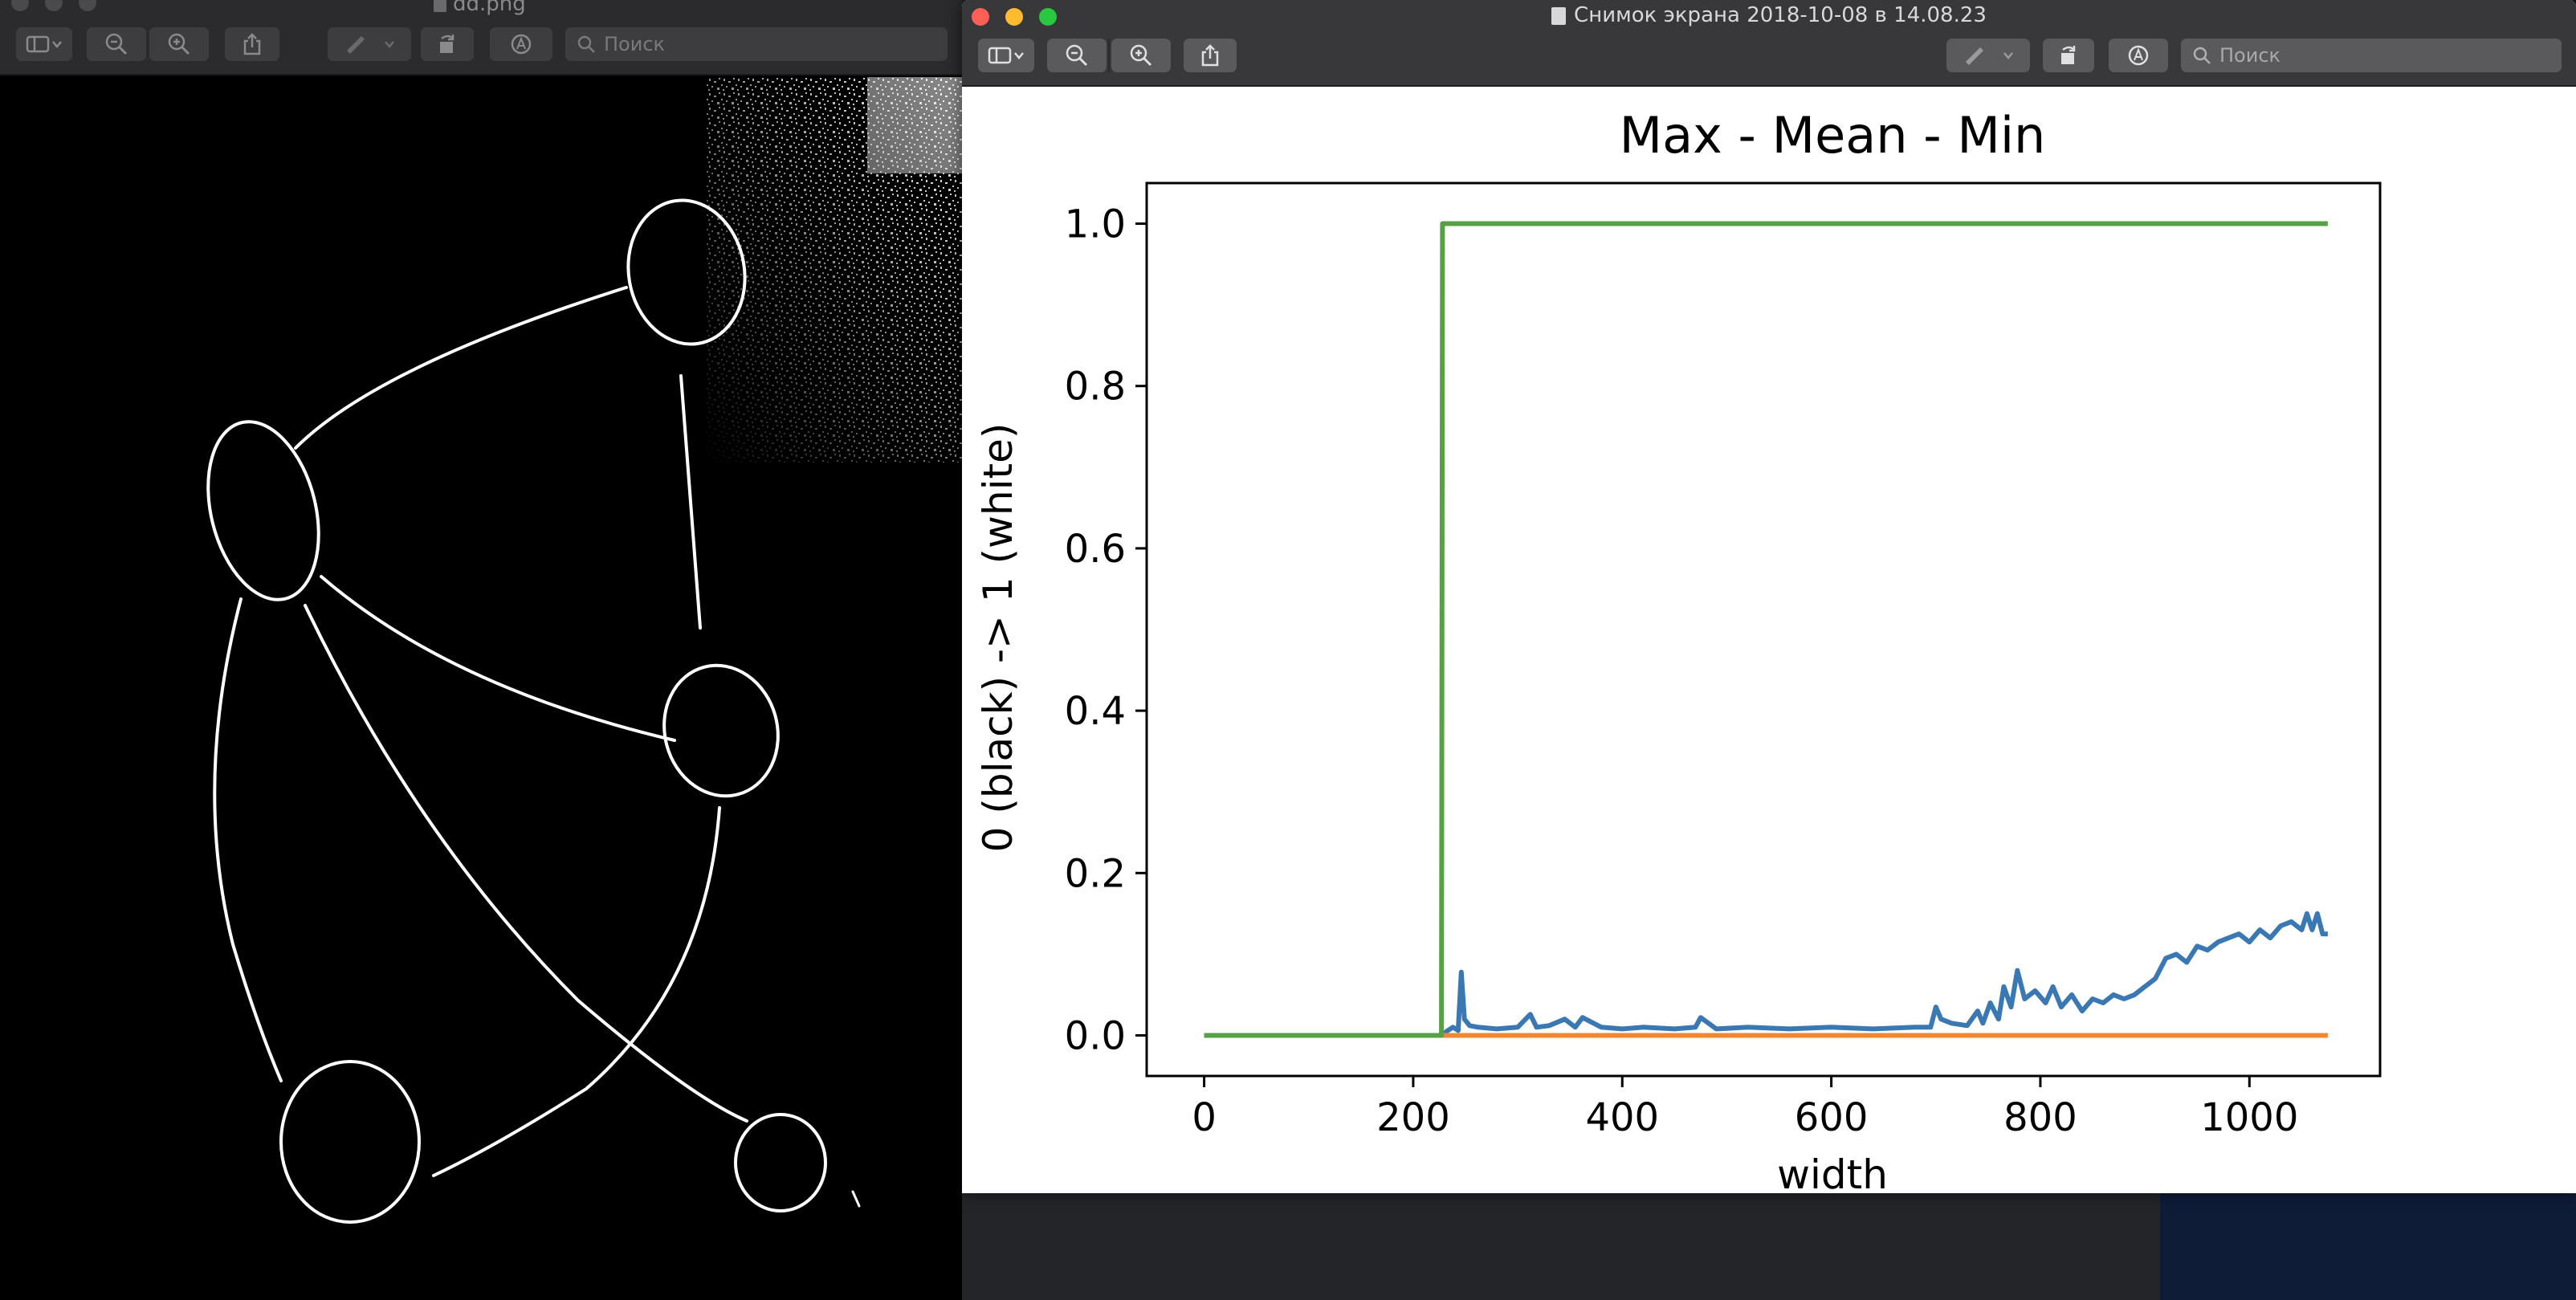  Describe the element at coordinates (1832, 1172) in the screenshot. I see `x-axis-label: width` at that location.